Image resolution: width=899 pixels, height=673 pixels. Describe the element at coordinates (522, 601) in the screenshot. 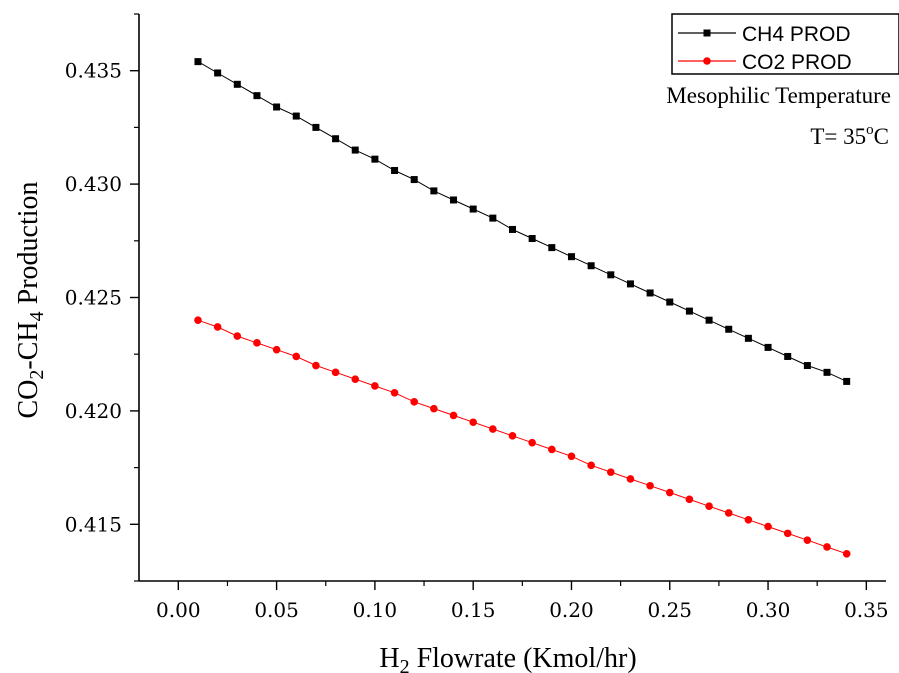

I see `x-ticks: 0.00 0.05 0.10 0.15 0.20 0.25 0.30 0.35` at that location.